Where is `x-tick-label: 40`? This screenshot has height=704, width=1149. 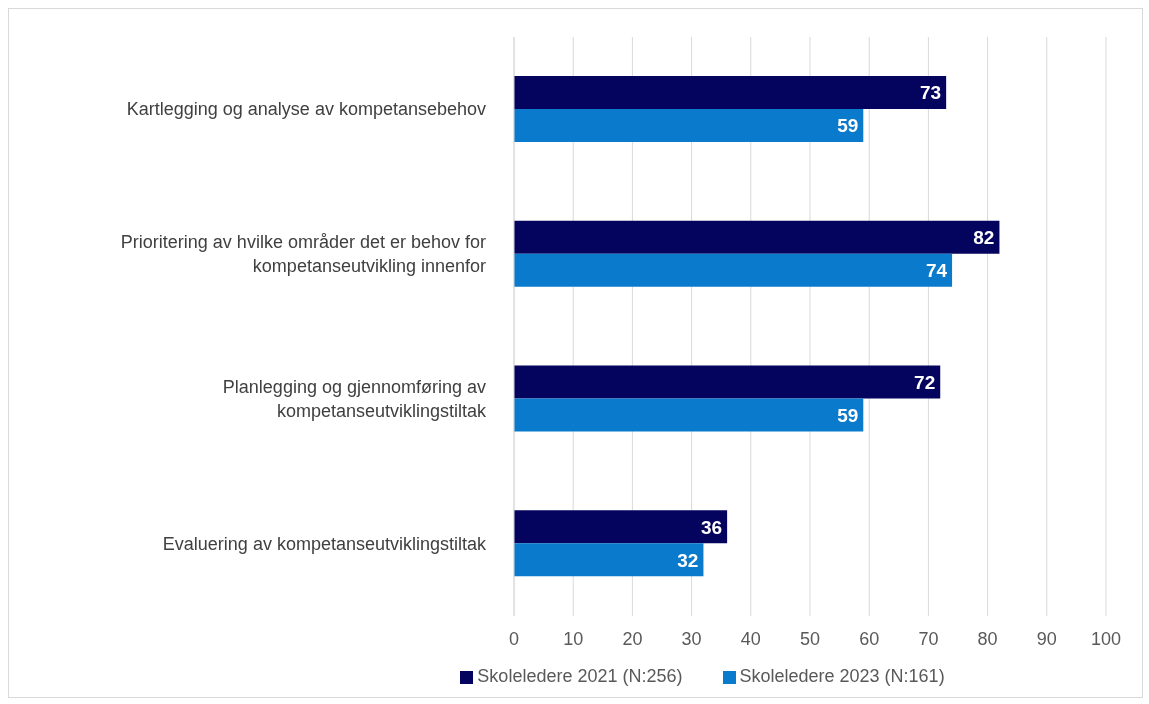 x-tick-label: 40 is located at coordinates (750, 638).